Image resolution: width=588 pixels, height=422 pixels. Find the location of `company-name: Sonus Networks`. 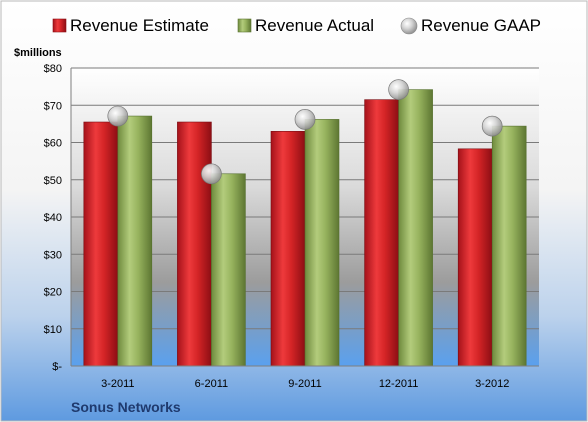

company-name: Sonus Networks is located at coordinates (126, 407).